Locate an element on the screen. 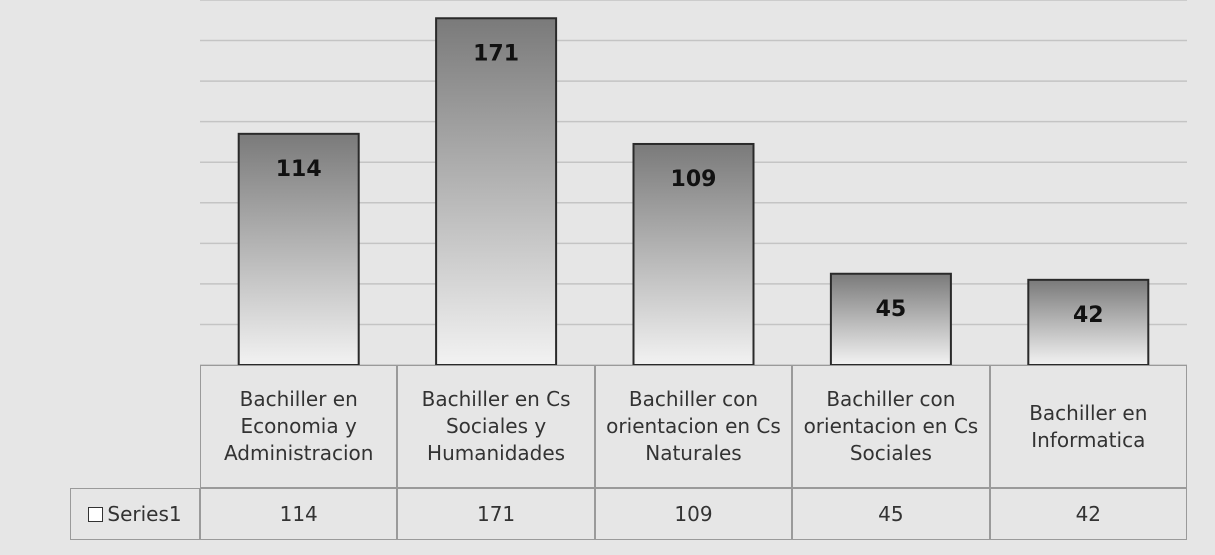 The image size is (1215, 555). legend-label: Series1 is located at coordinates (144, 513).